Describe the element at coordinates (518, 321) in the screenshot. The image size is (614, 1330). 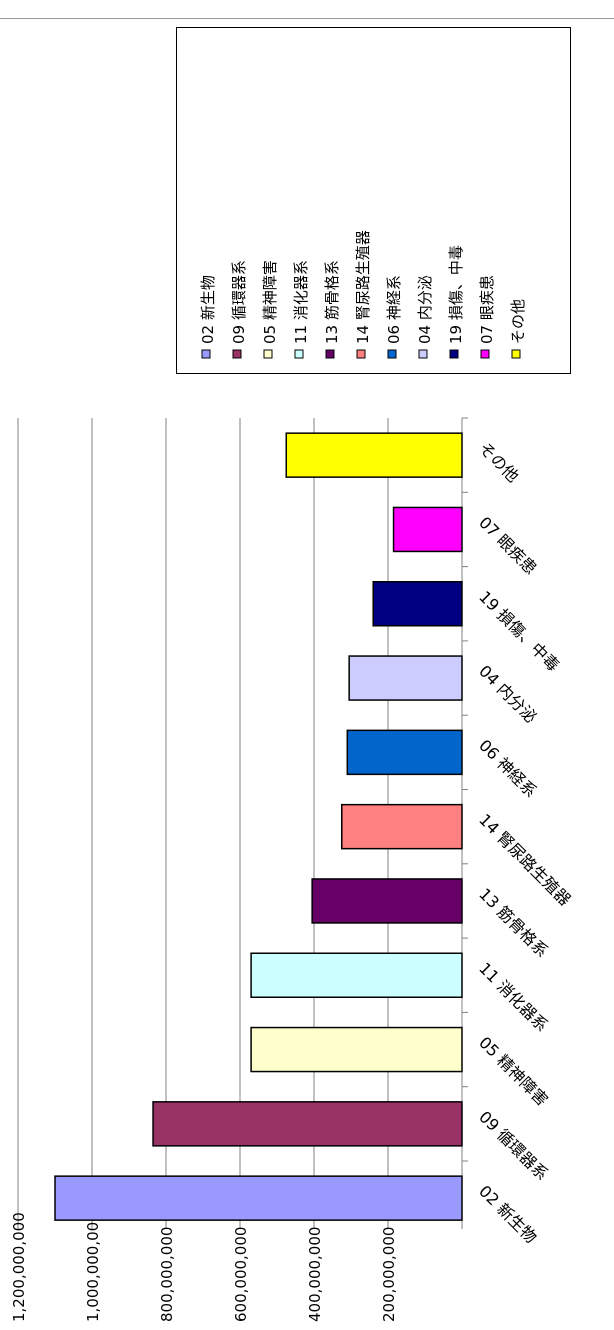
I see `legend-label: その他` at that location.